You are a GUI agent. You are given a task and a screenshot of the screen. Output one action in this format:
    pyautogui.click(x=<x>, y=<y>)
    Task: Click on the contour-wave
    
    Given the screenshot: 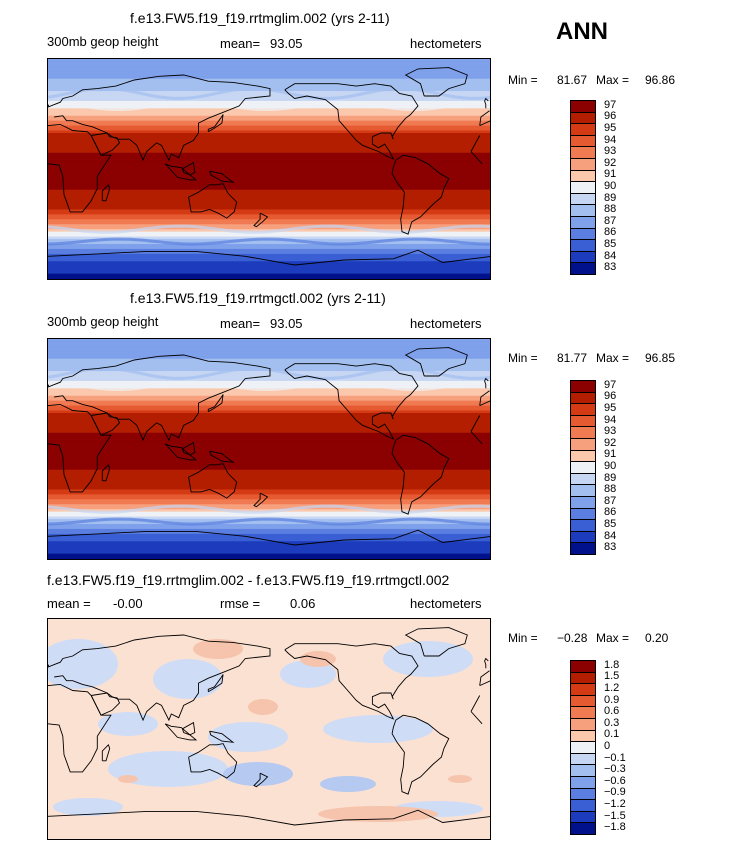 What is the action you would take?
    pyautogui.click(x=269, y=241)
    